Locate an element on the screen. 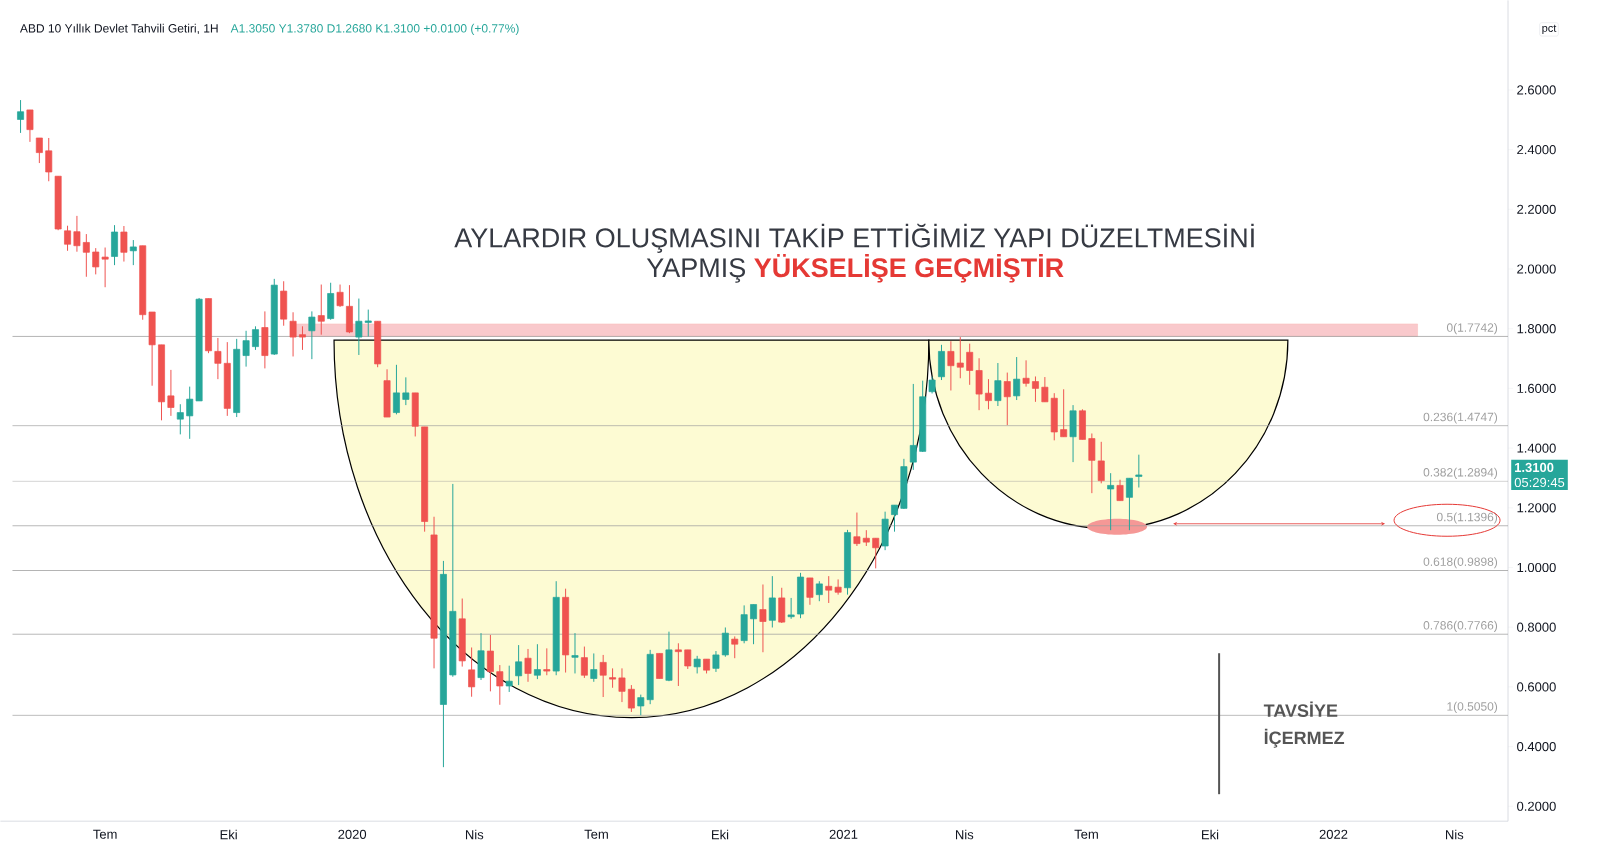  y-tick-label: 0.2000 is located at coordinates (1536, 806).